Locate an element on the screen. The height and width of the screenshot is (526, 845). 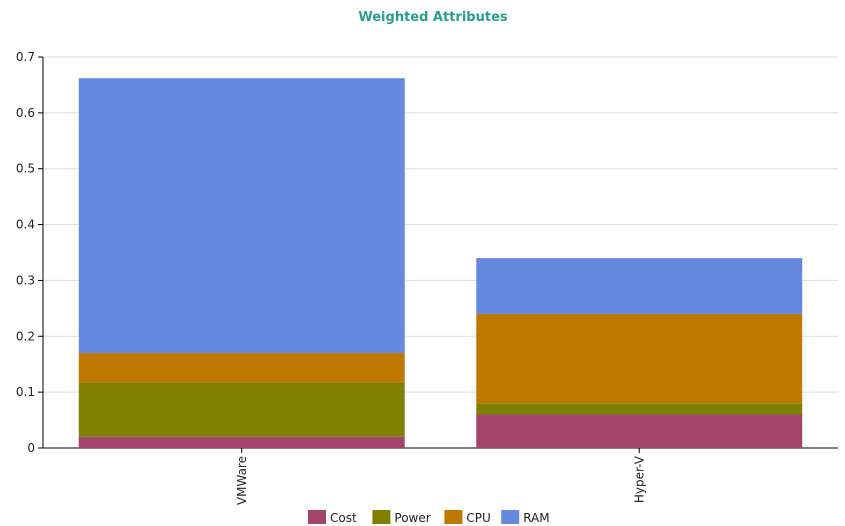
bar-vmware-power is located at coordinates (241, 409).